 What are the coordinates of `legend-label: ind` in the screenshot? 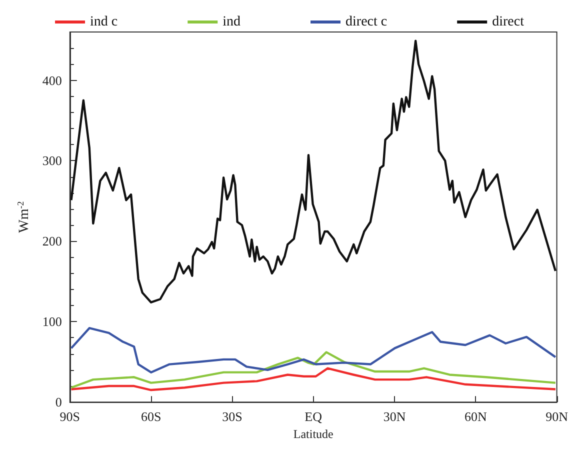 It's located at (231, 22).